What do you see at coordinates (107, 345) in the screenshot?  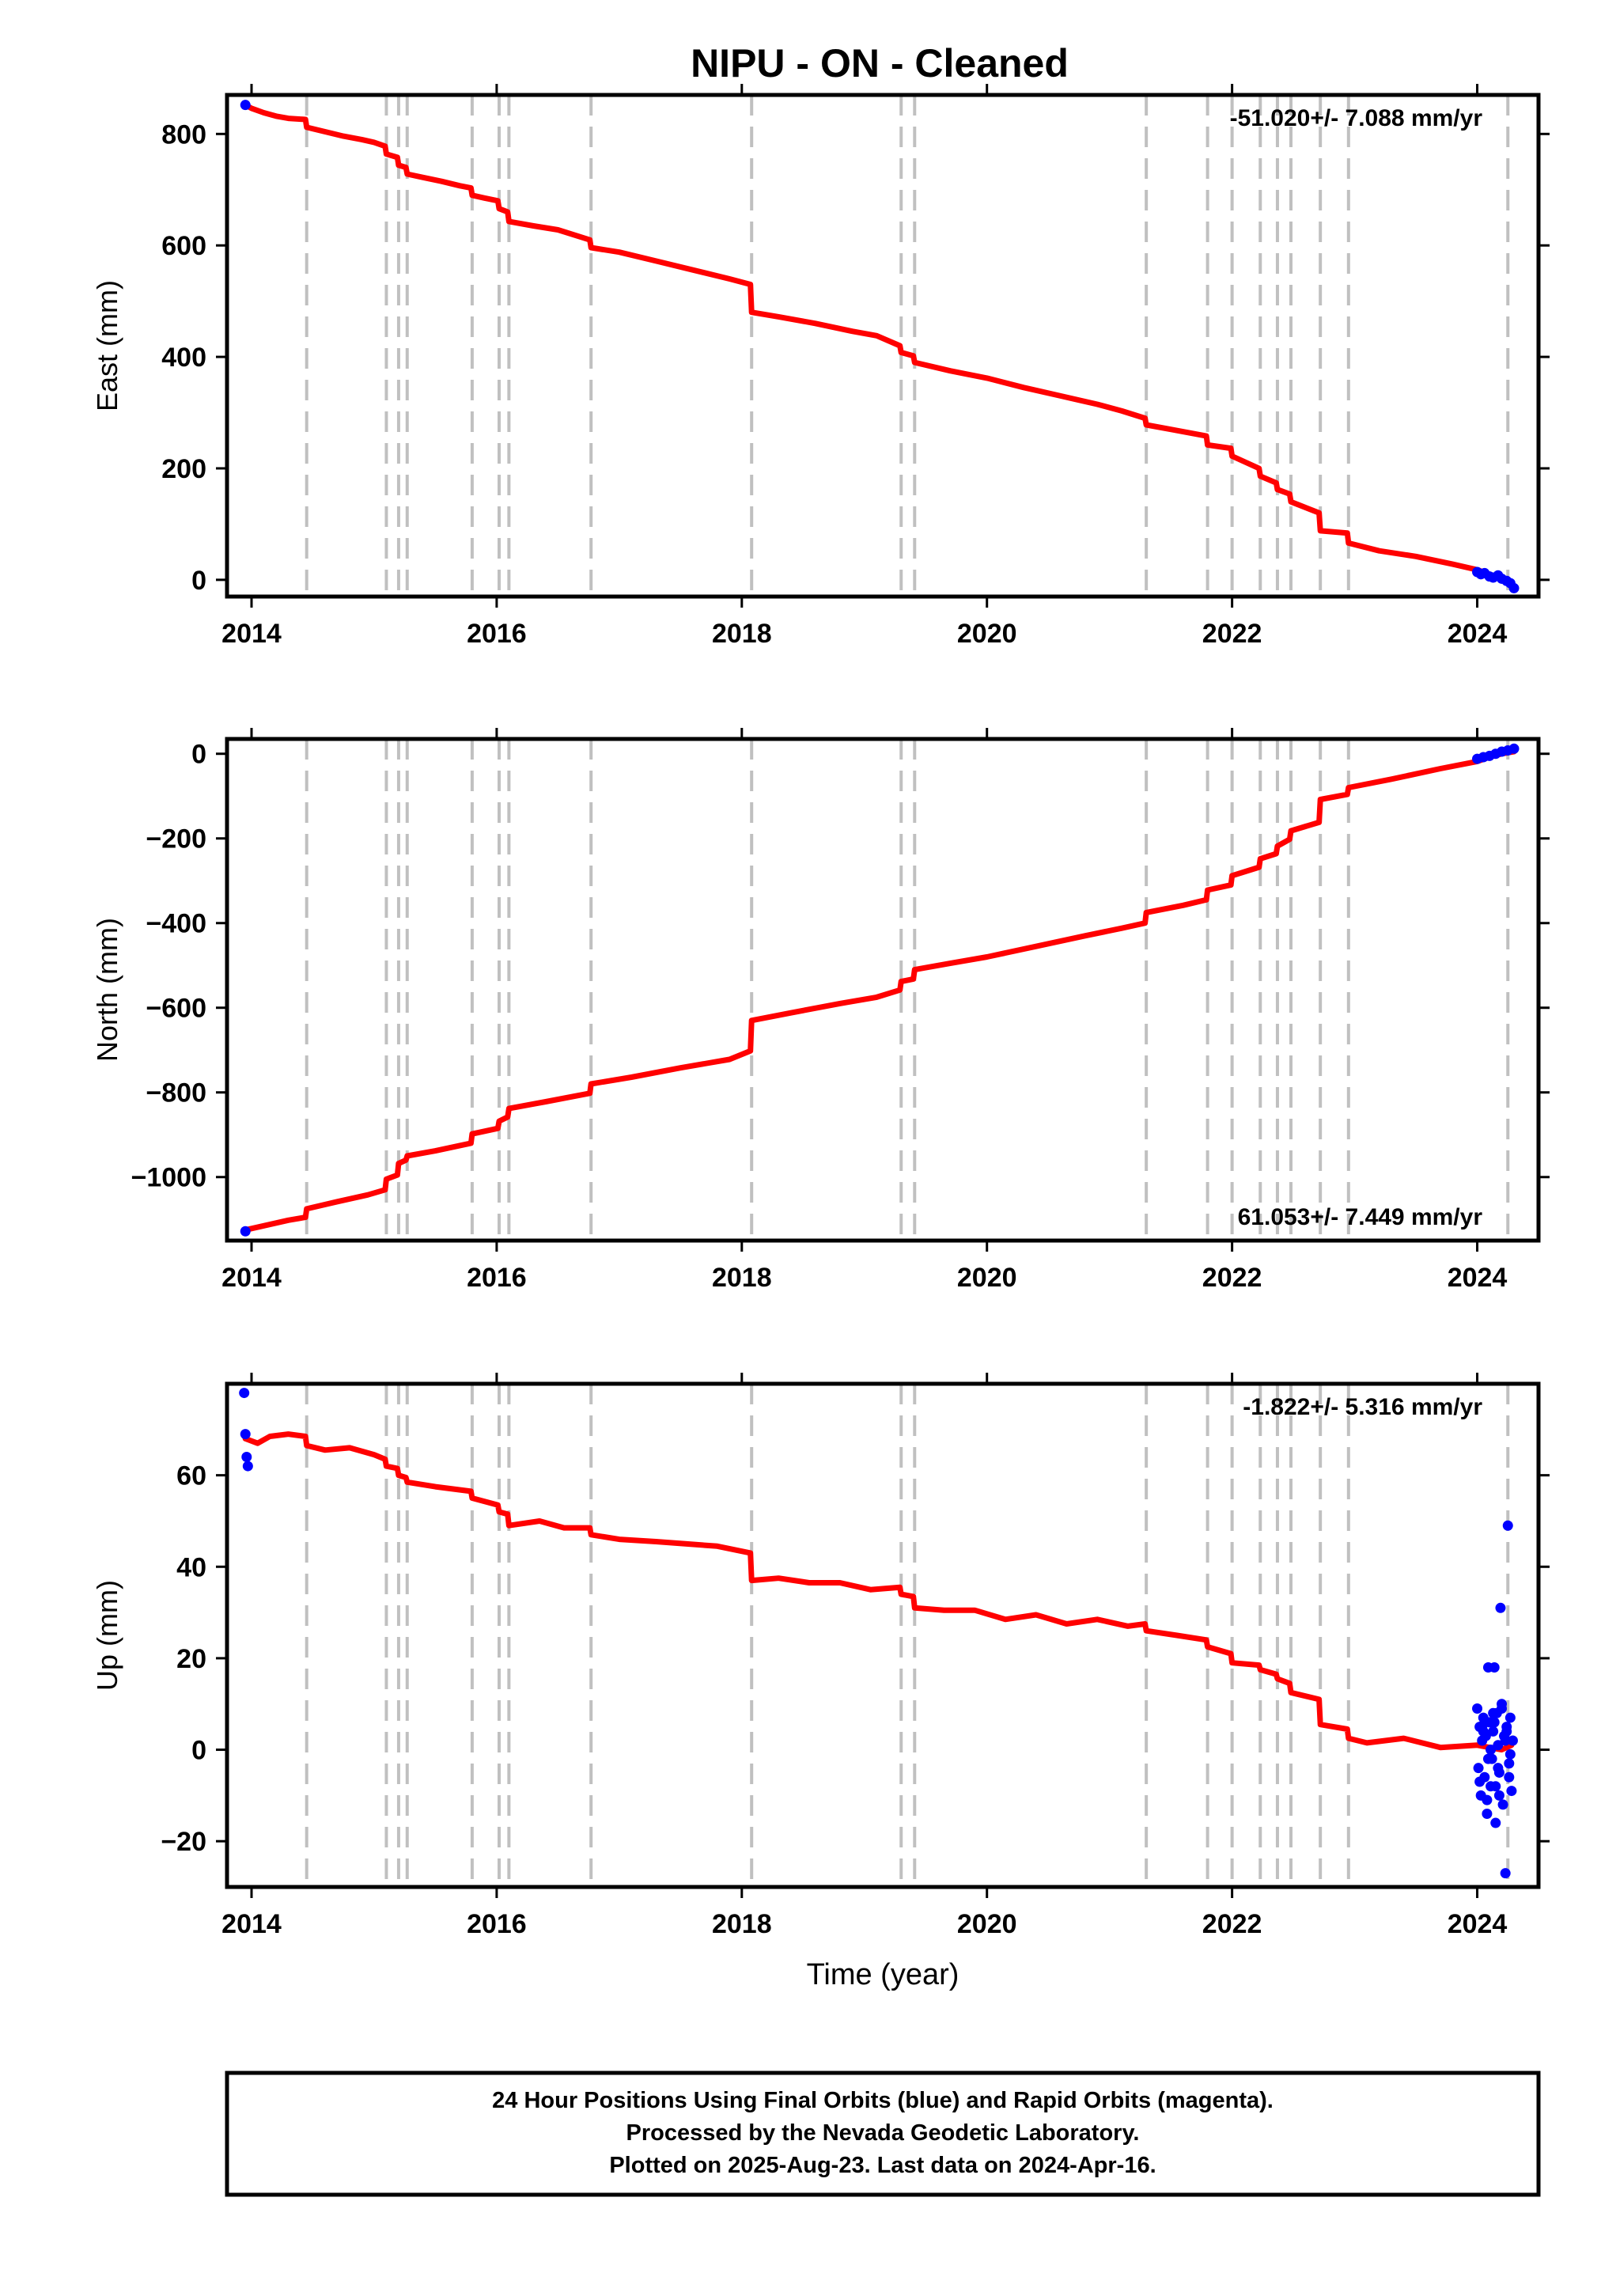 I see `y-axis-label: East (mm)` at bounding box center [107, 345].